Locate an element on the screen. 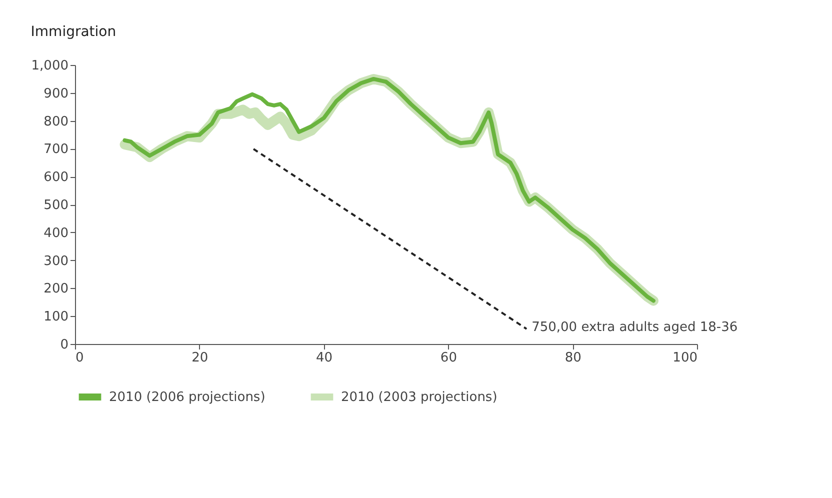 Image resolution: width=832 pixels, height=498 pixels. x-tick-label: 40 is located at coordinates (324, 358).